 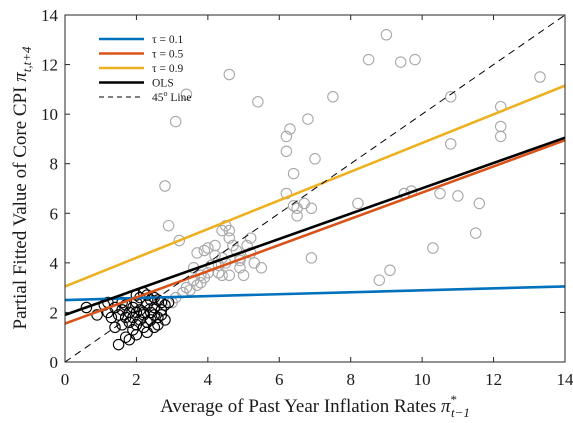 What do you see at coordinates (65, 379) in the screenshot?
I see `x-tick-label: 0` at bounding box center [65, 379].